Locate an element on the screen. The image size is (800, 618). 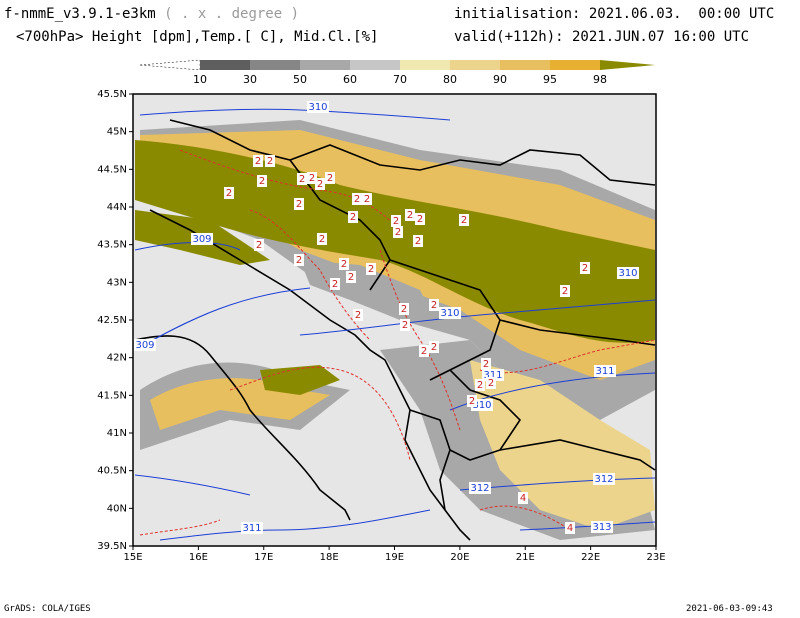
height-contour-311-s is located at coordinates (295, 525).